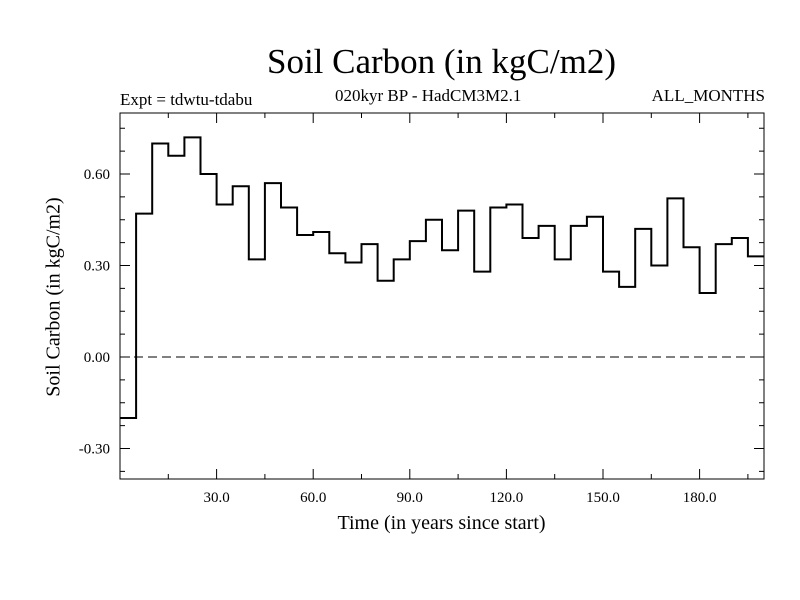 Image resolution: width=800 pixels, height=600 pixels. What do you see at coordinates (507, 498) in the screenshot?
I see `x-tick-label: 120.0` at bounding box center [507, 498].